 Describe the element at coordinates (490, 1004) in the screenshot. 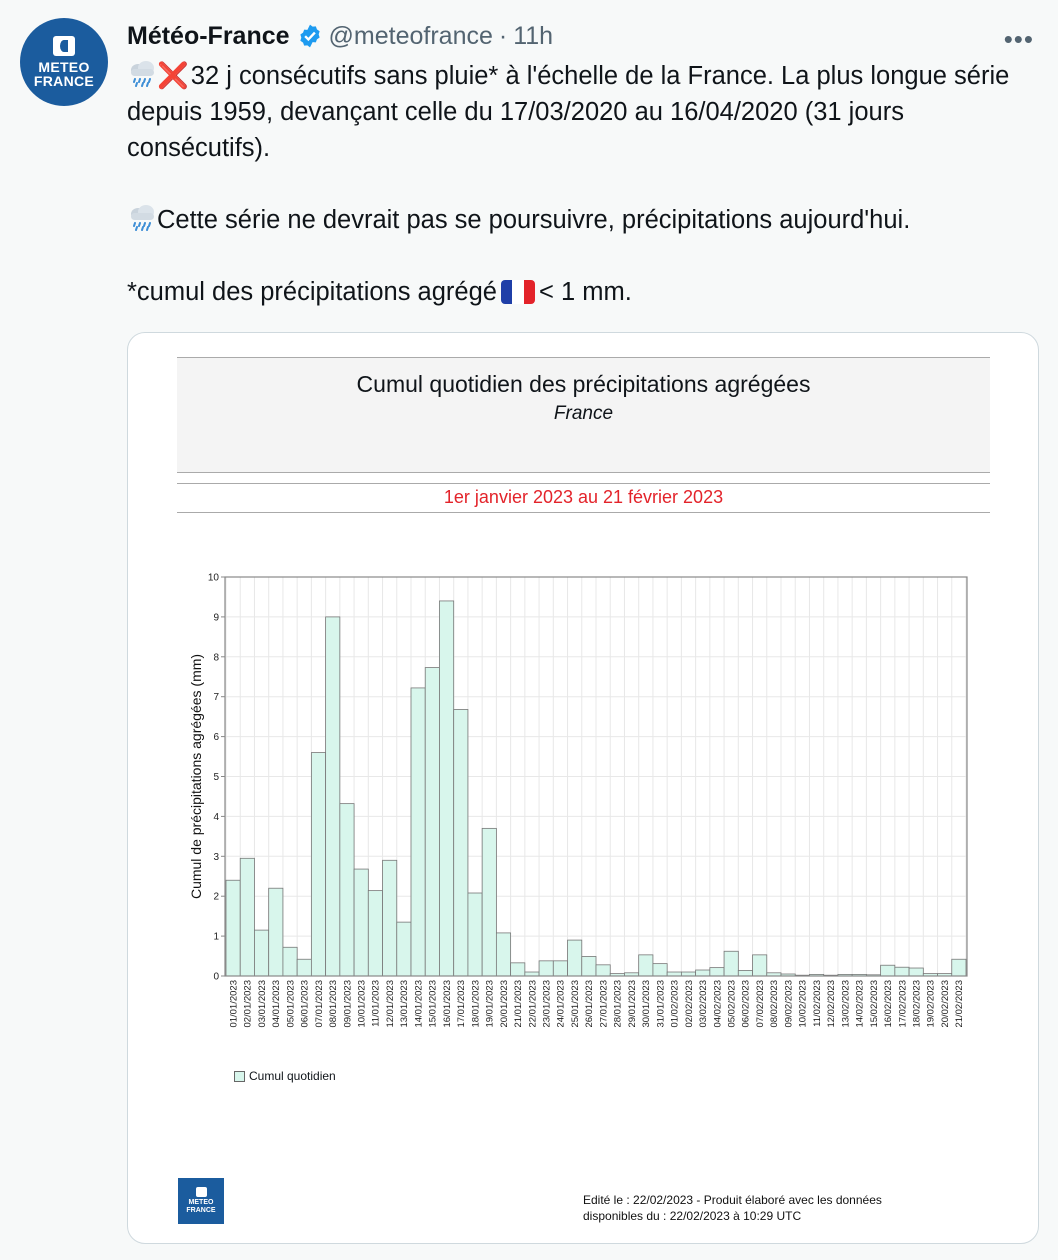

I see `x-tick-label: 19/01/2023` at that location.